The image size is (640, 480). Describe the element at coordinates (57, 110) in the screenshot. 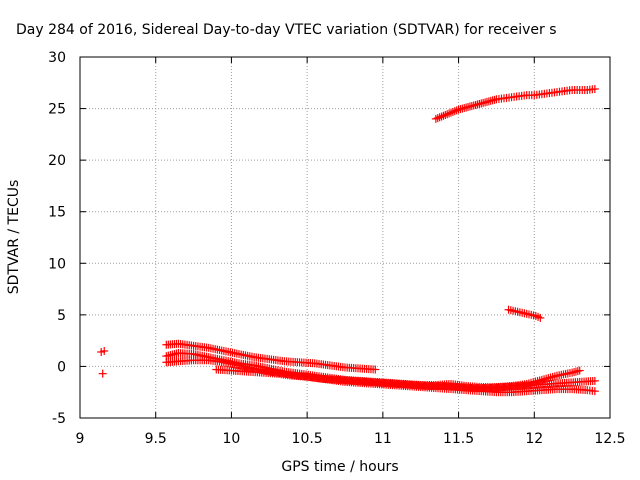

I see `y-tick-label: 25` at that location.